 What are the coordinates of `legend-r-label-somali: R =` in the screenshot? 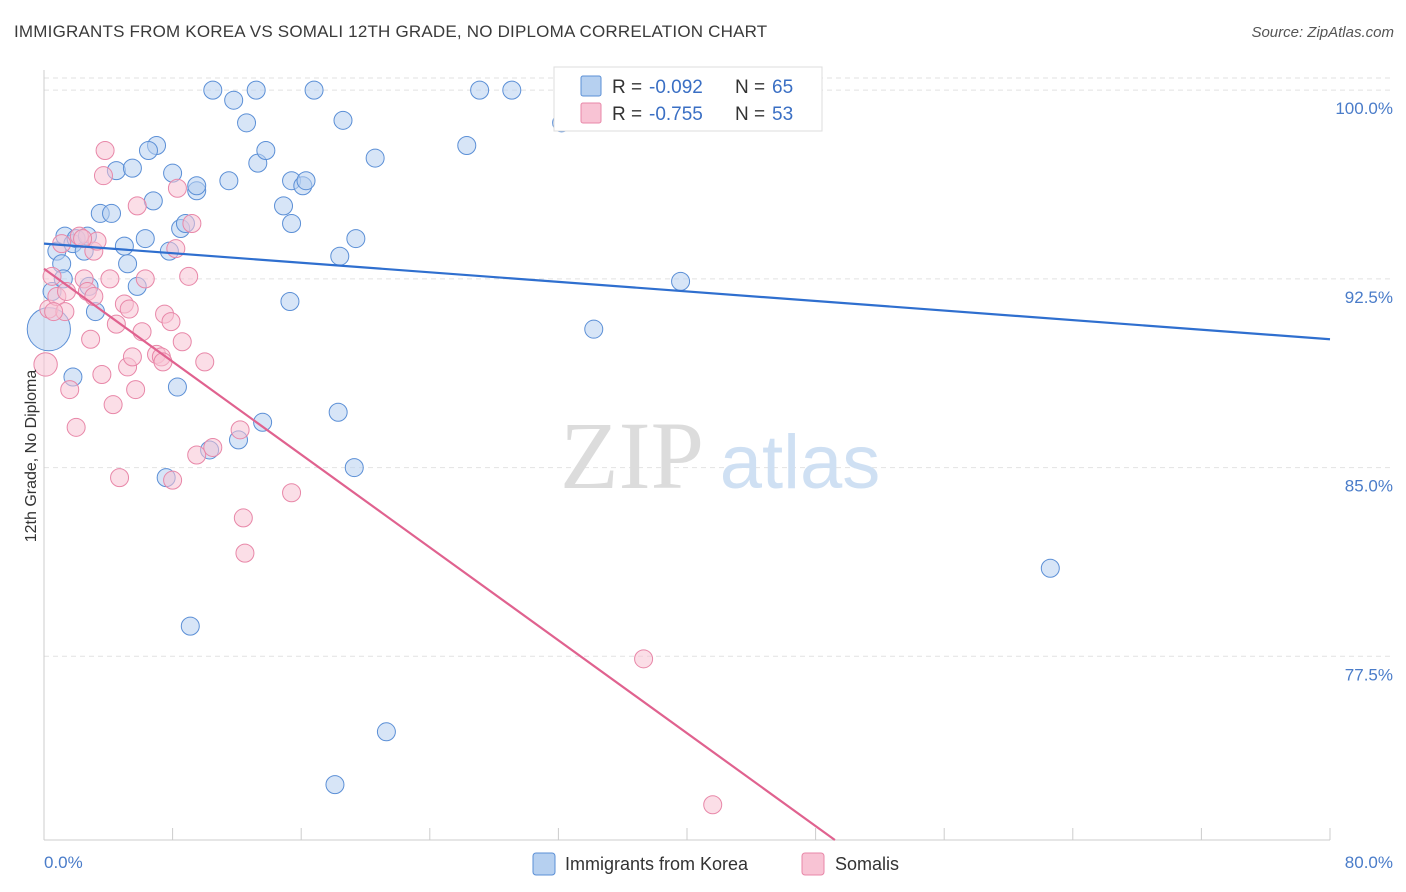 It's located at (627, 114).